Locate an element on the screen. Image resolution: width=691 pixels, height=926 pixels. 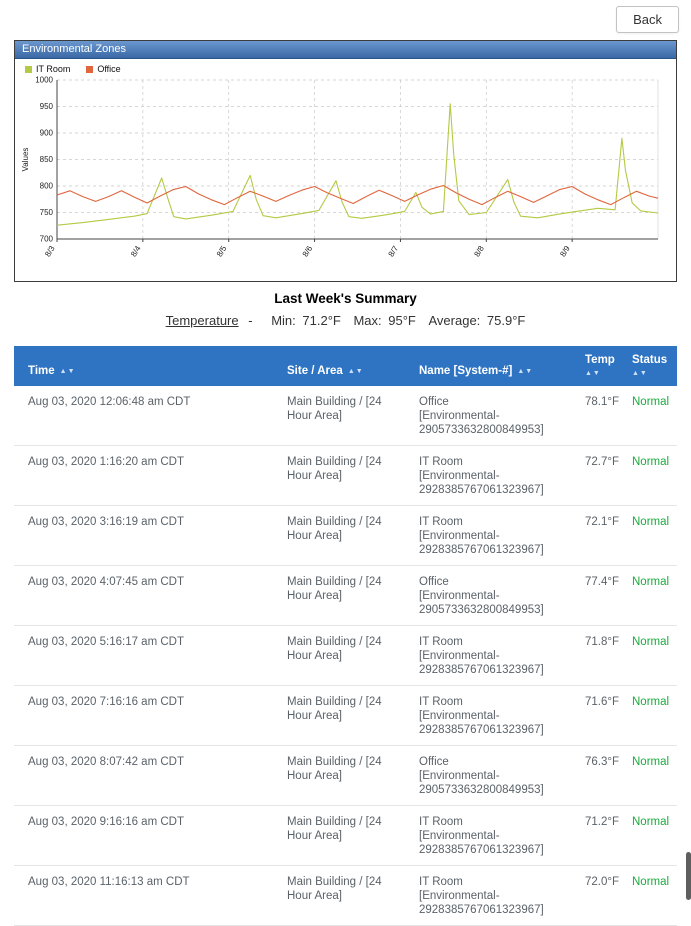
back-button: Back is located at coordinates (647, 19).